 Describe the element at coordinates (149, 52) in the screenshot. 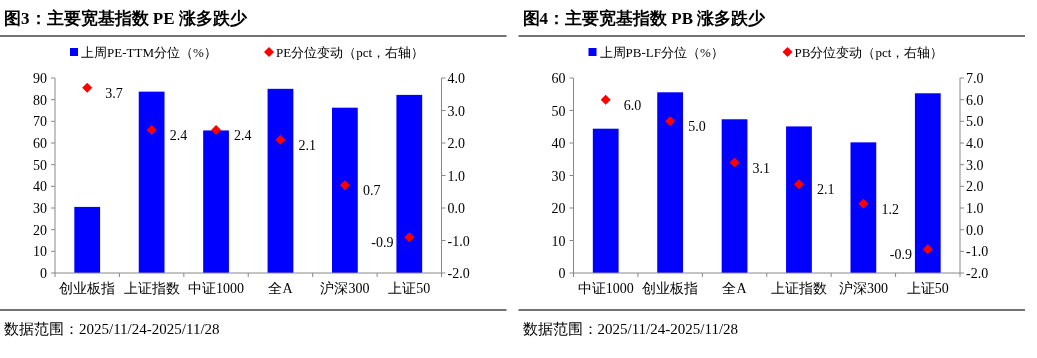

I see `legend-label: 上周PE-TTM分位（%）` at that location.